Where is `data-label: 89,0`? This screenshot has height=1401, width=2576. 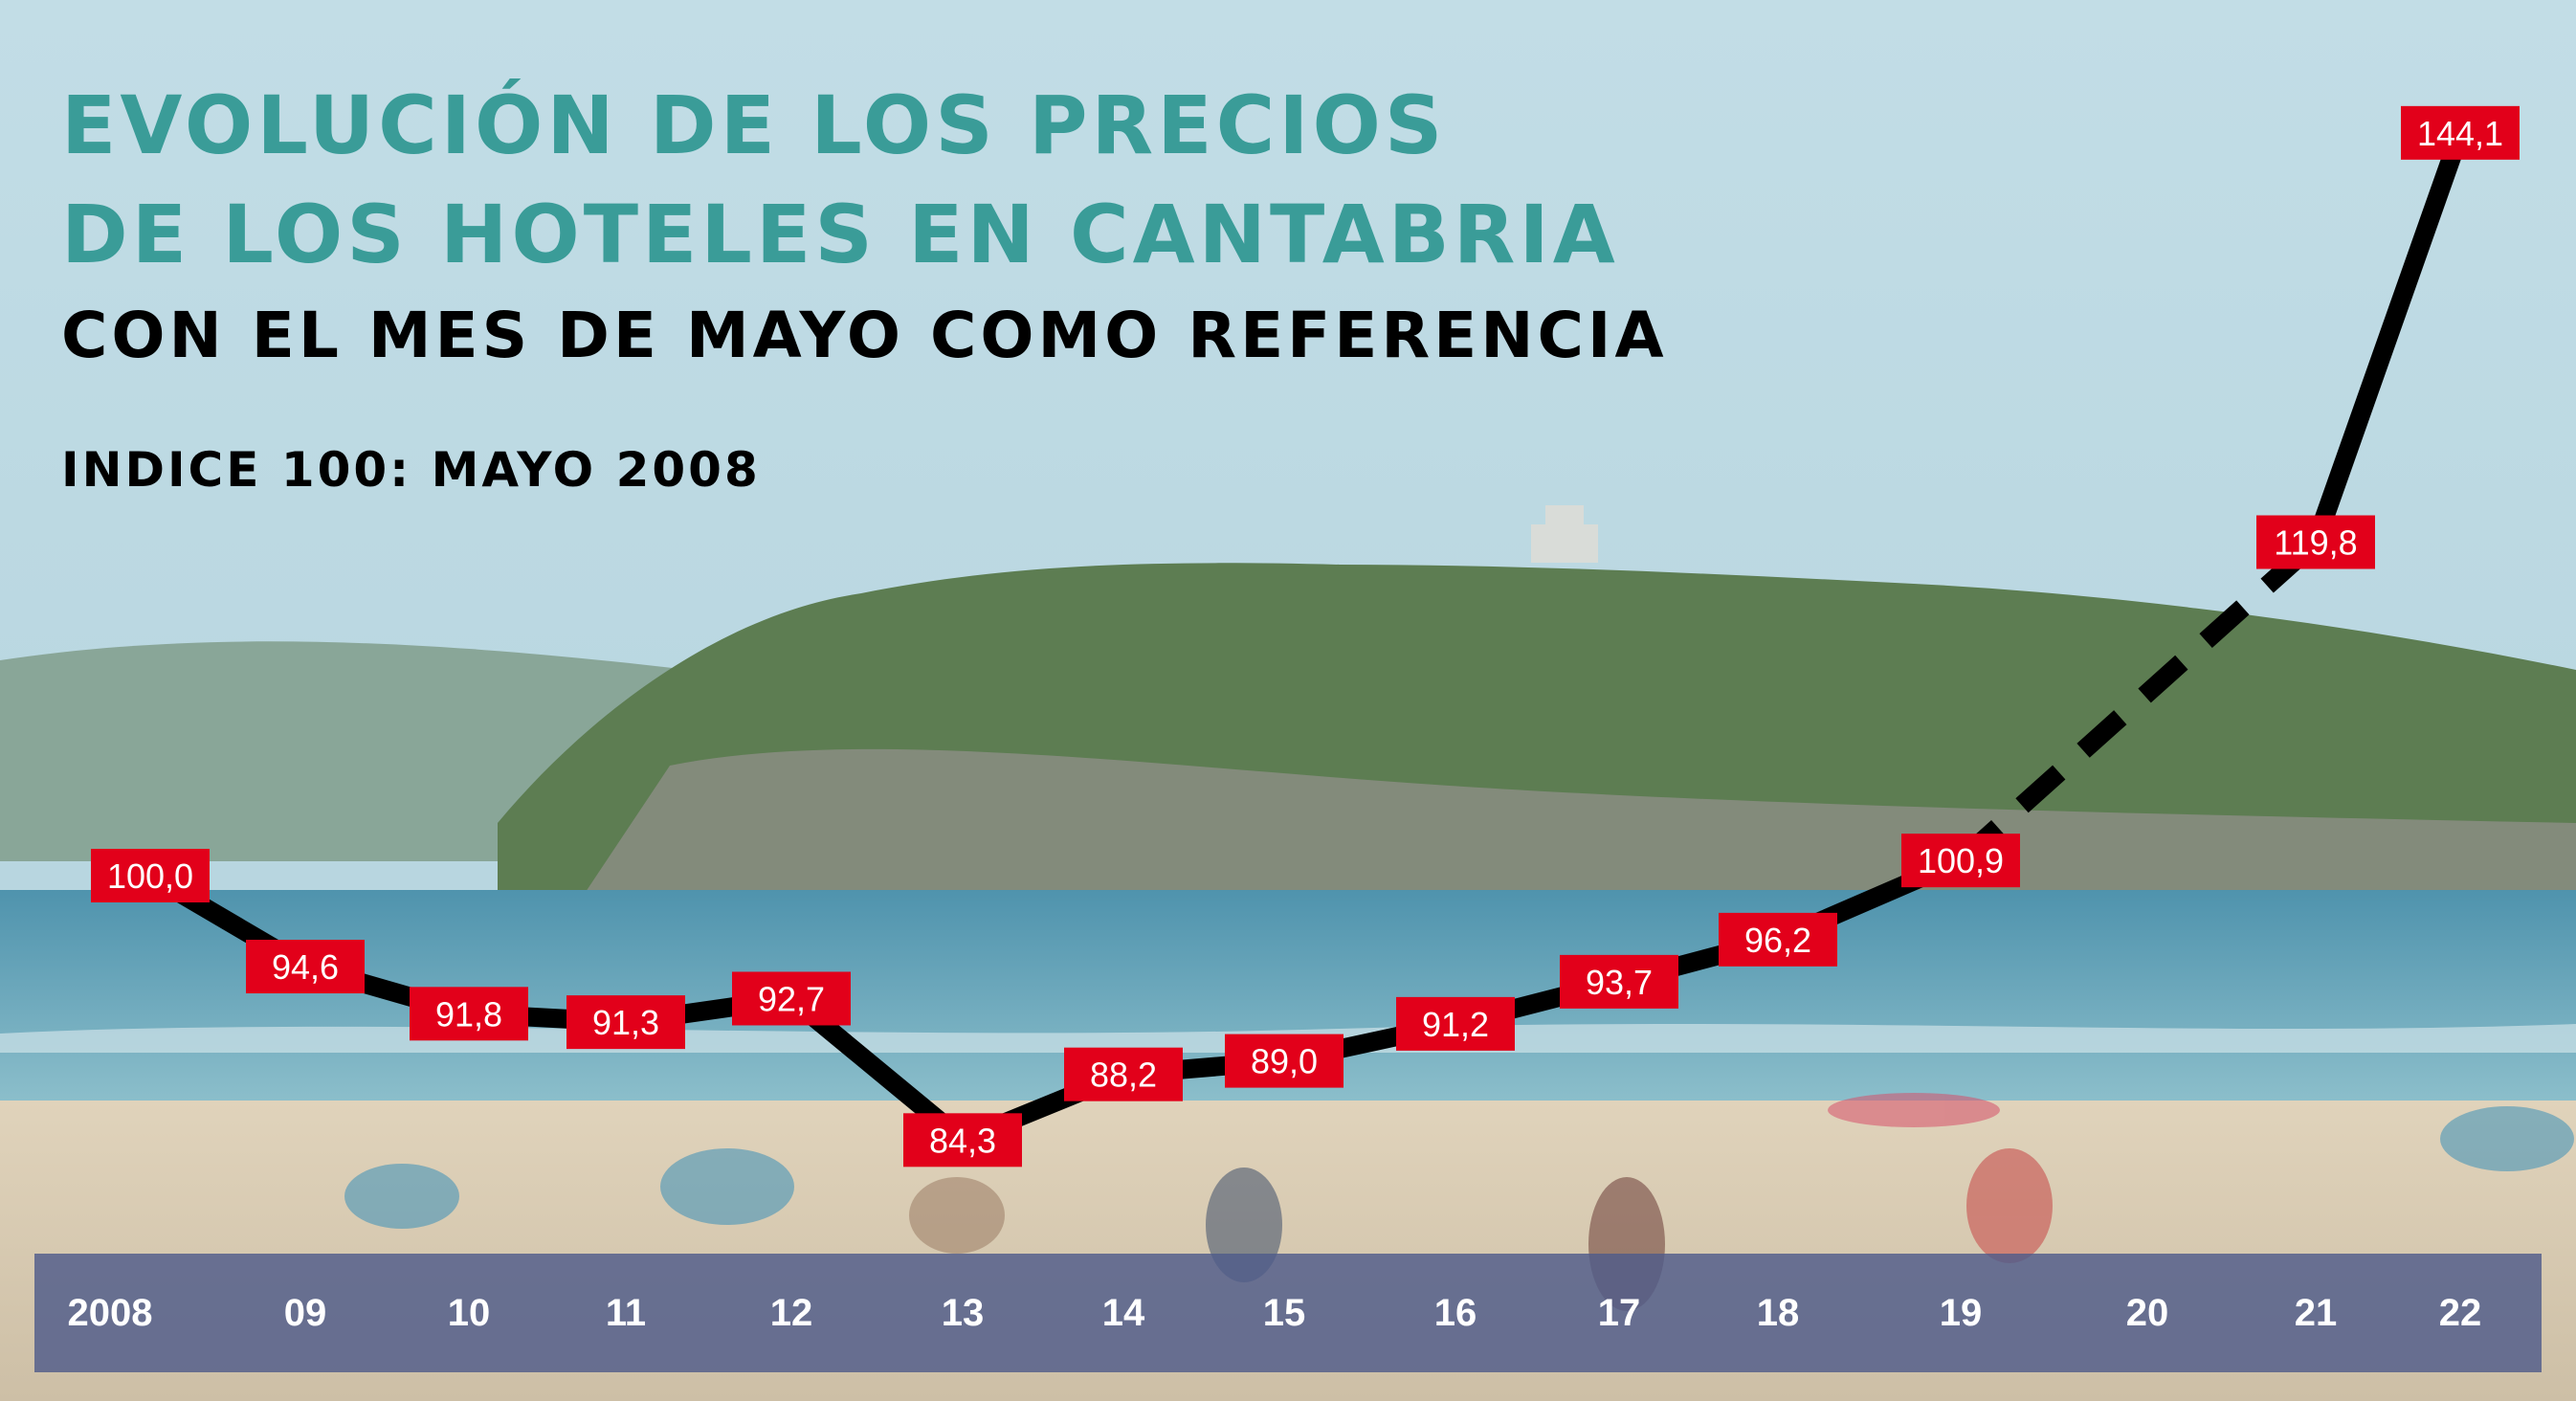
data-label: 89,0 is located at coordinates (1284, 1061).